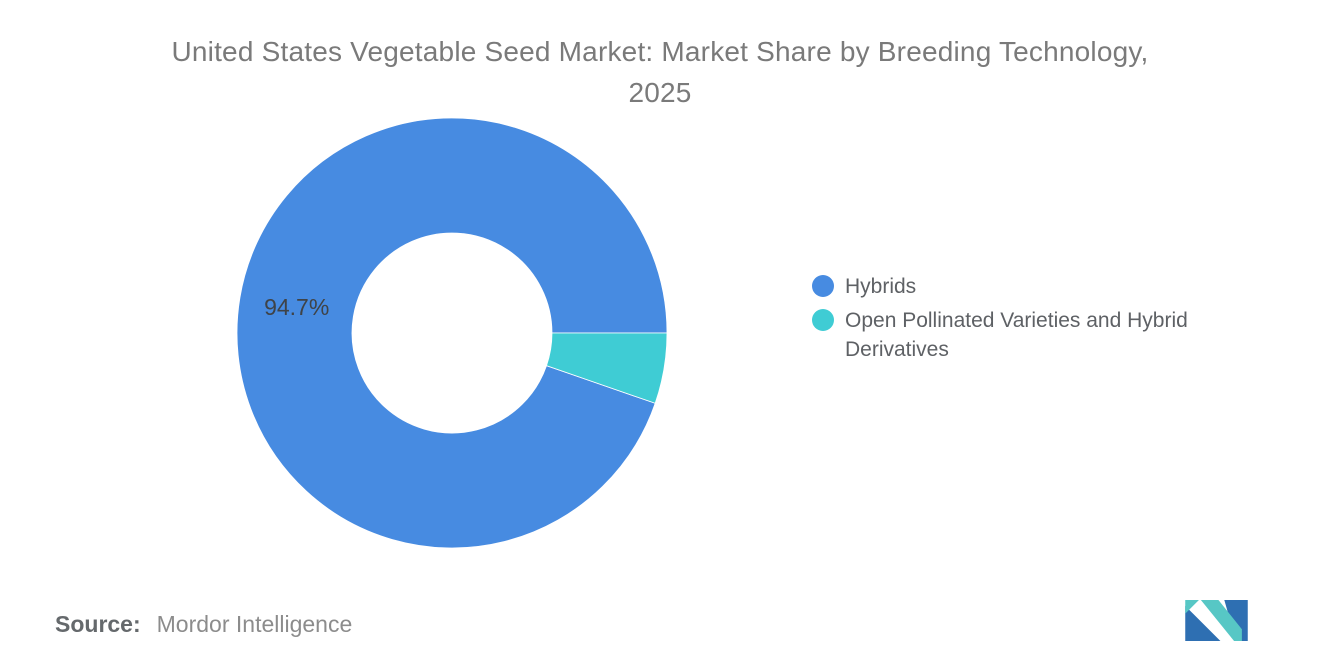  I want to click on chart-title-line2: 2025, so click(660, 92).